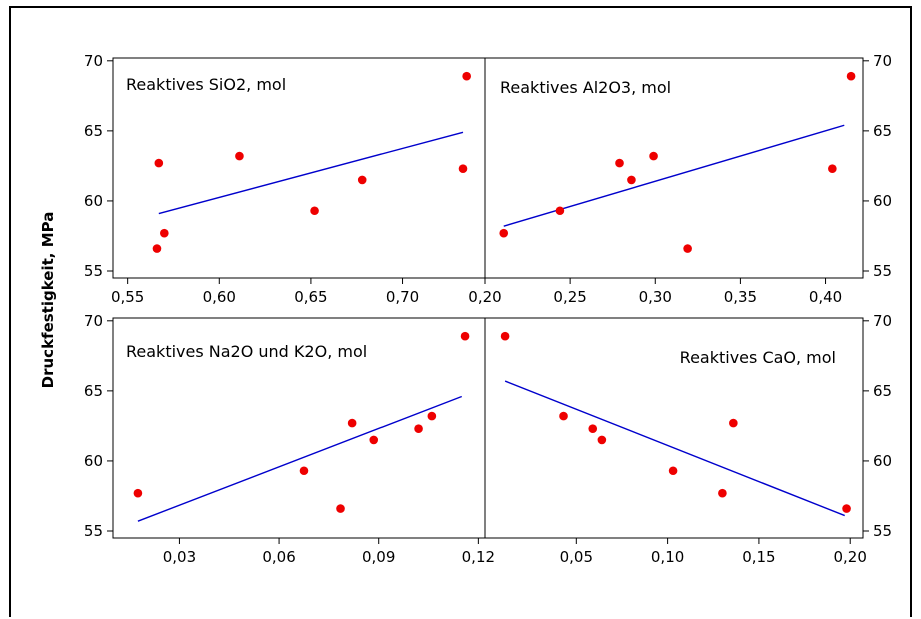  I want to click on x-tick-label: 0,70, so click(402, 297).